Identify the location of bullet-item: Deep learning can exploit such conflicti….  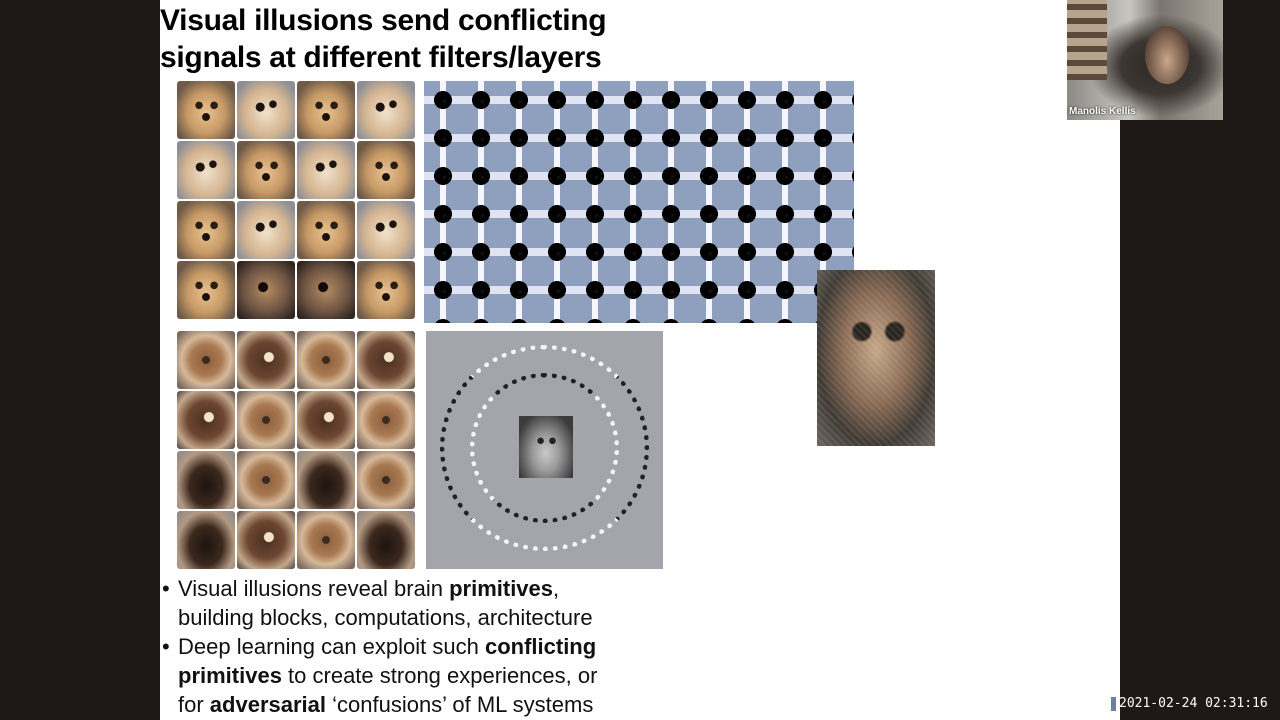
(420, 675).